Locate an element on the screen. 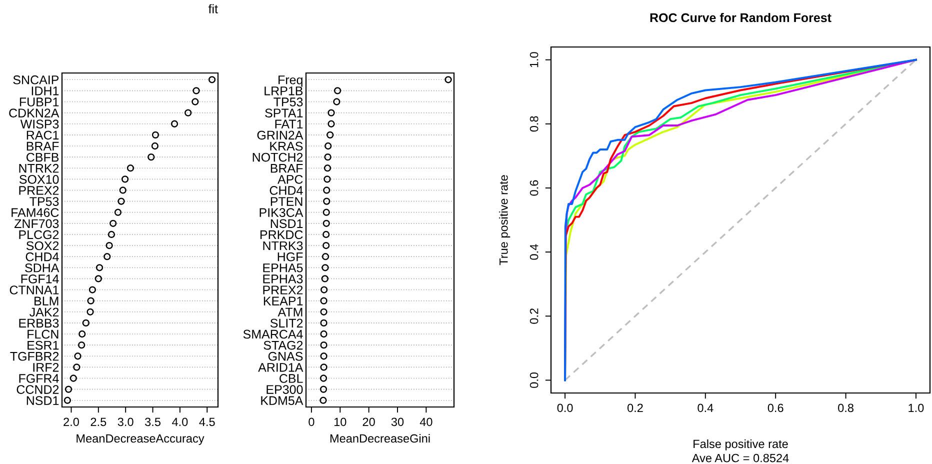  y-tick-label: SOX10 is located at coordinates (39, 179).